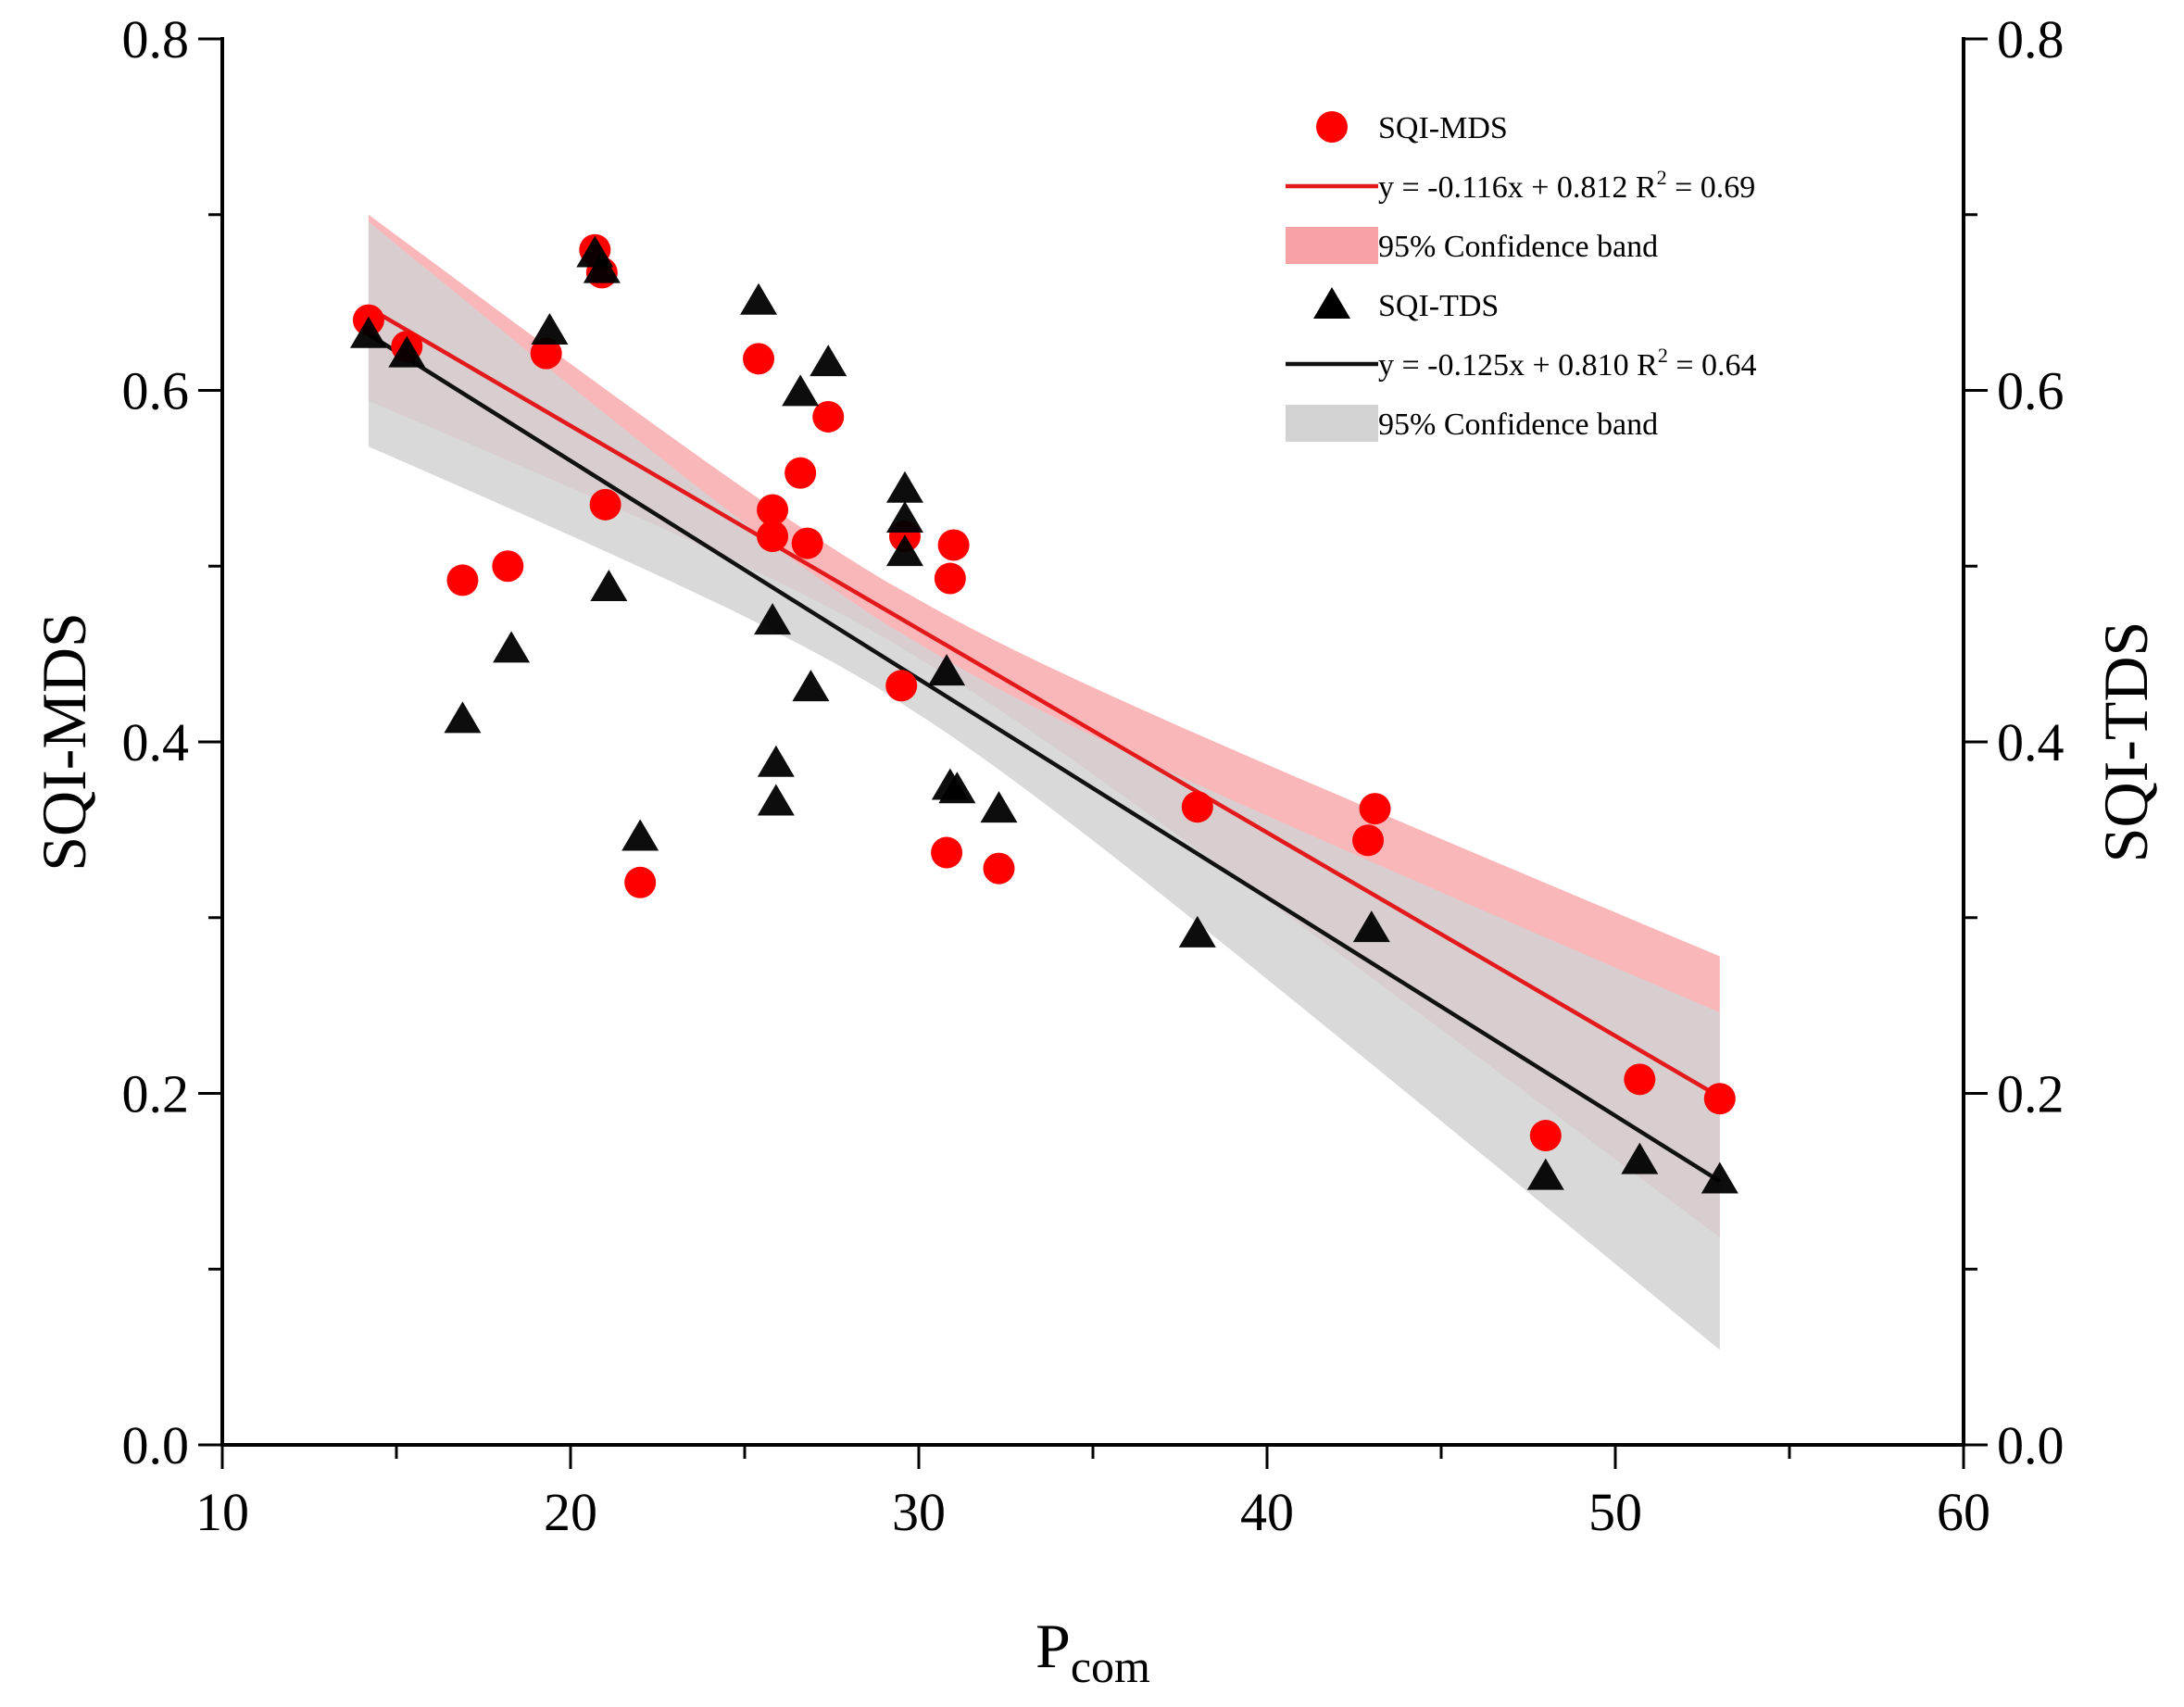  What do you see at coordinates (1093, 1651) in the screenshot?
I see `x-axis-title: Pcom` at bounding box center [1093, 1651].